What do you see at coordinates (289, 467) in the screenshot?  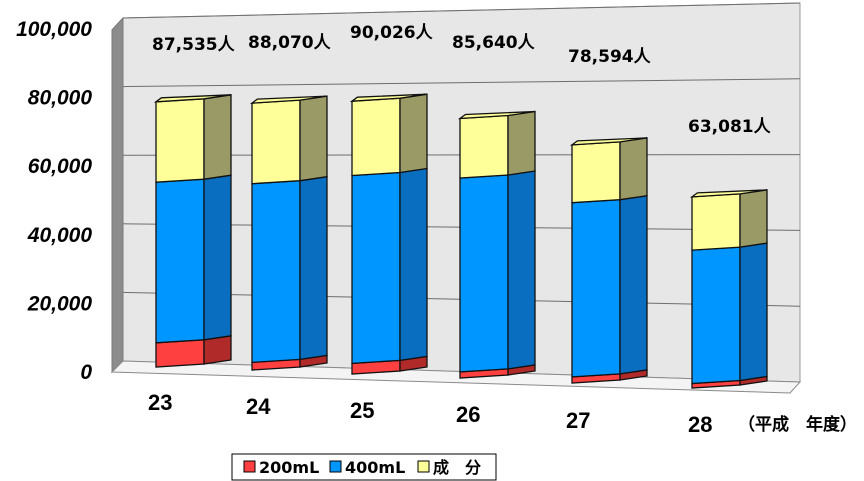 I see `legend-label: 200mL` at bounding box center [289, 467].